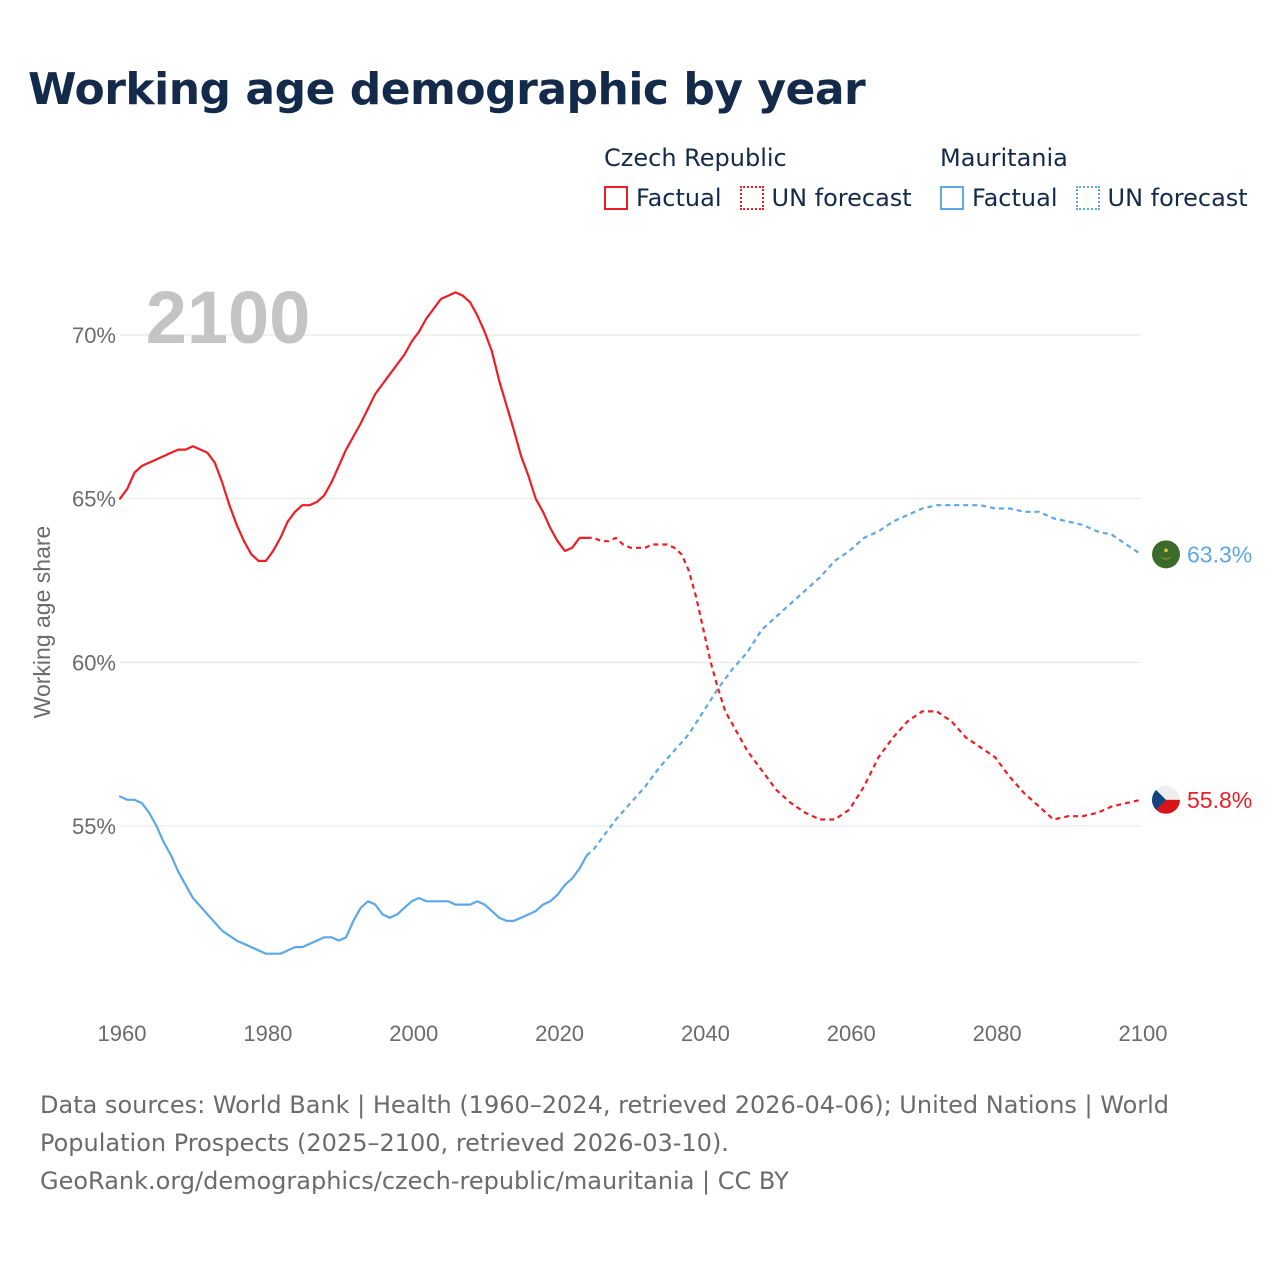 This screenshot has width=1280, height=1280. What do you see at coordinates (695, 158) in the screenshot?
I see `legend-group-title: Czech Republic` at bounding box center [695, 158].